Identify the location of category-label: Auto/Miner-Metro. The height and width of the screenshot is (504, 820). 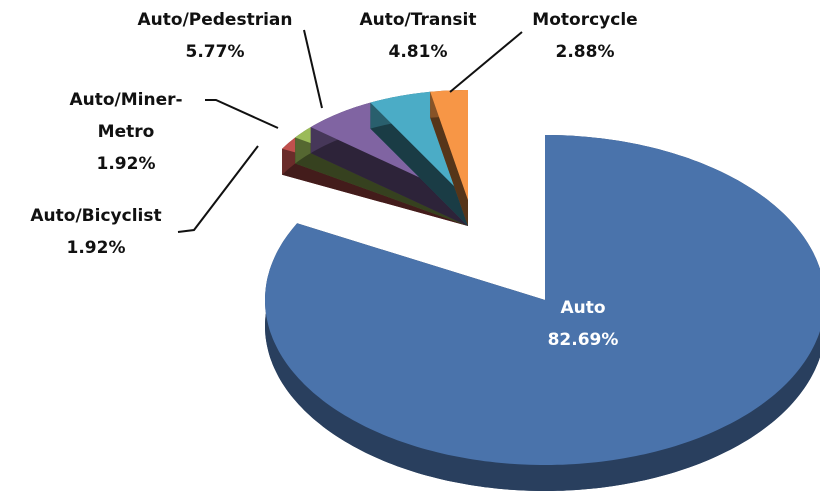
(126, 116).